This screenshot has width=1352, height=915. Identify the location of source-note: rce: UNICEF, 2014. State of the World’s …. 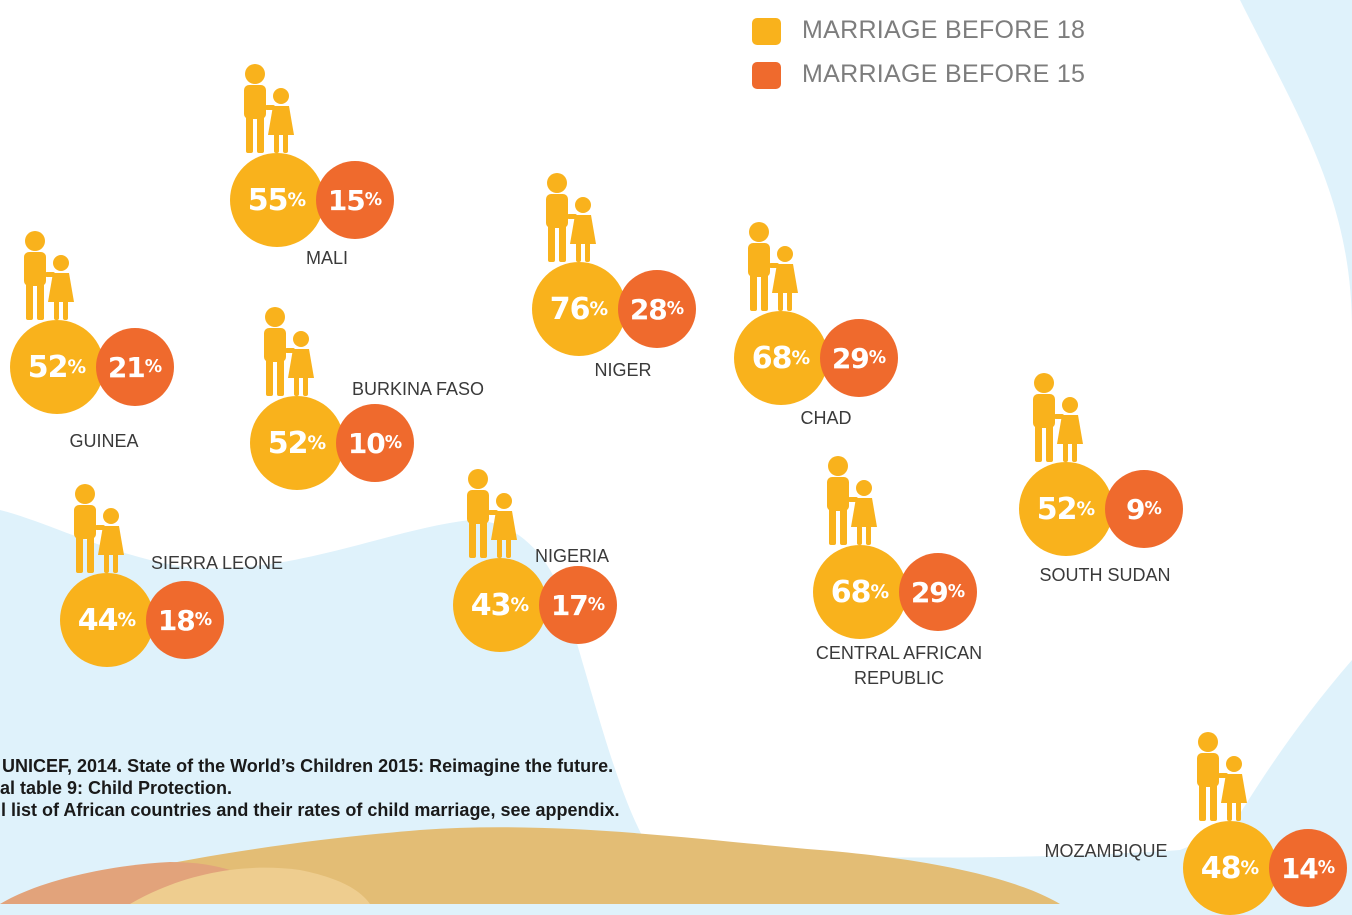
(310, 788).